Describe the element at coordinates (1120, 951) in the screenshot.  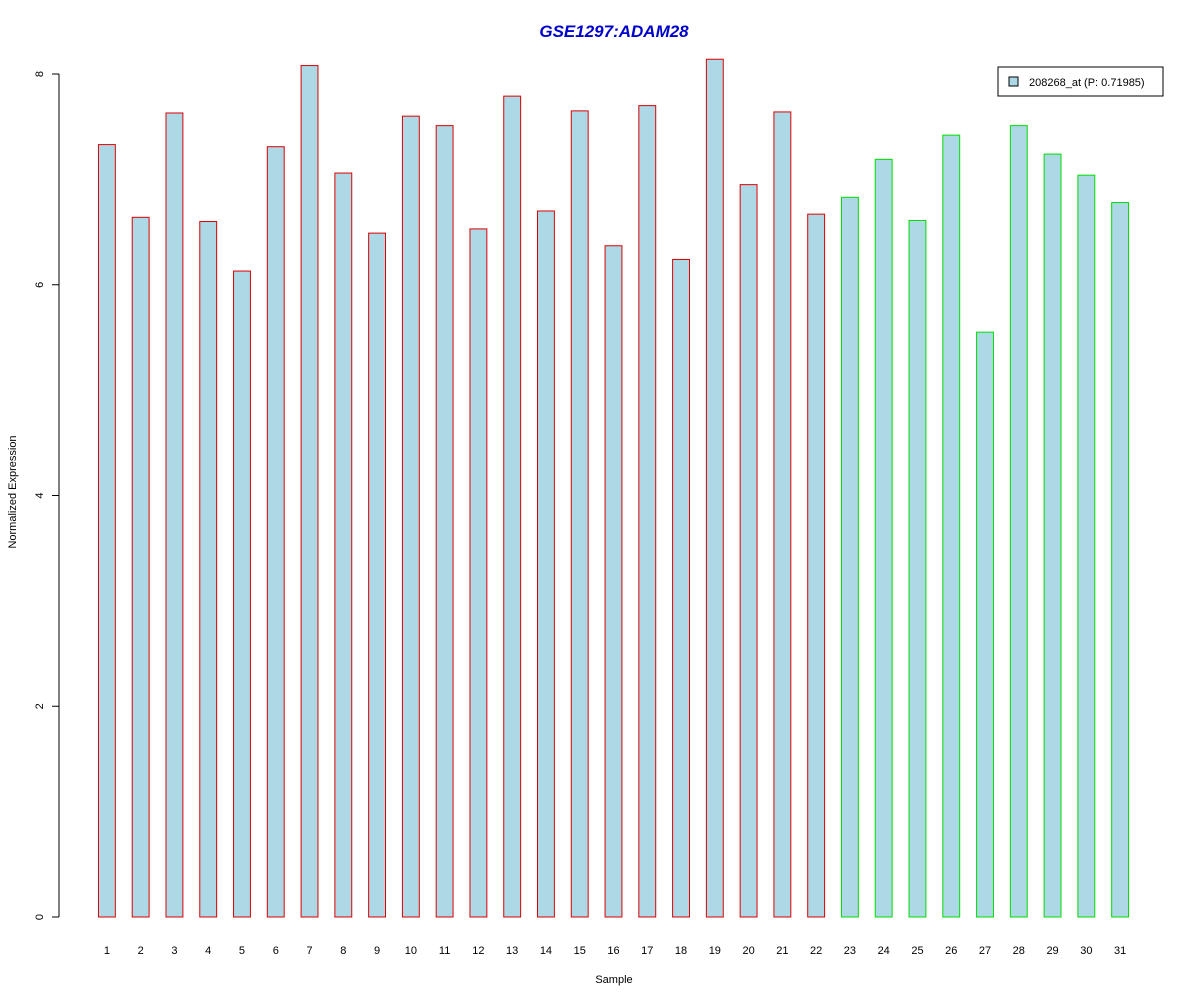
I see `x-tick-label: 31` at that location.